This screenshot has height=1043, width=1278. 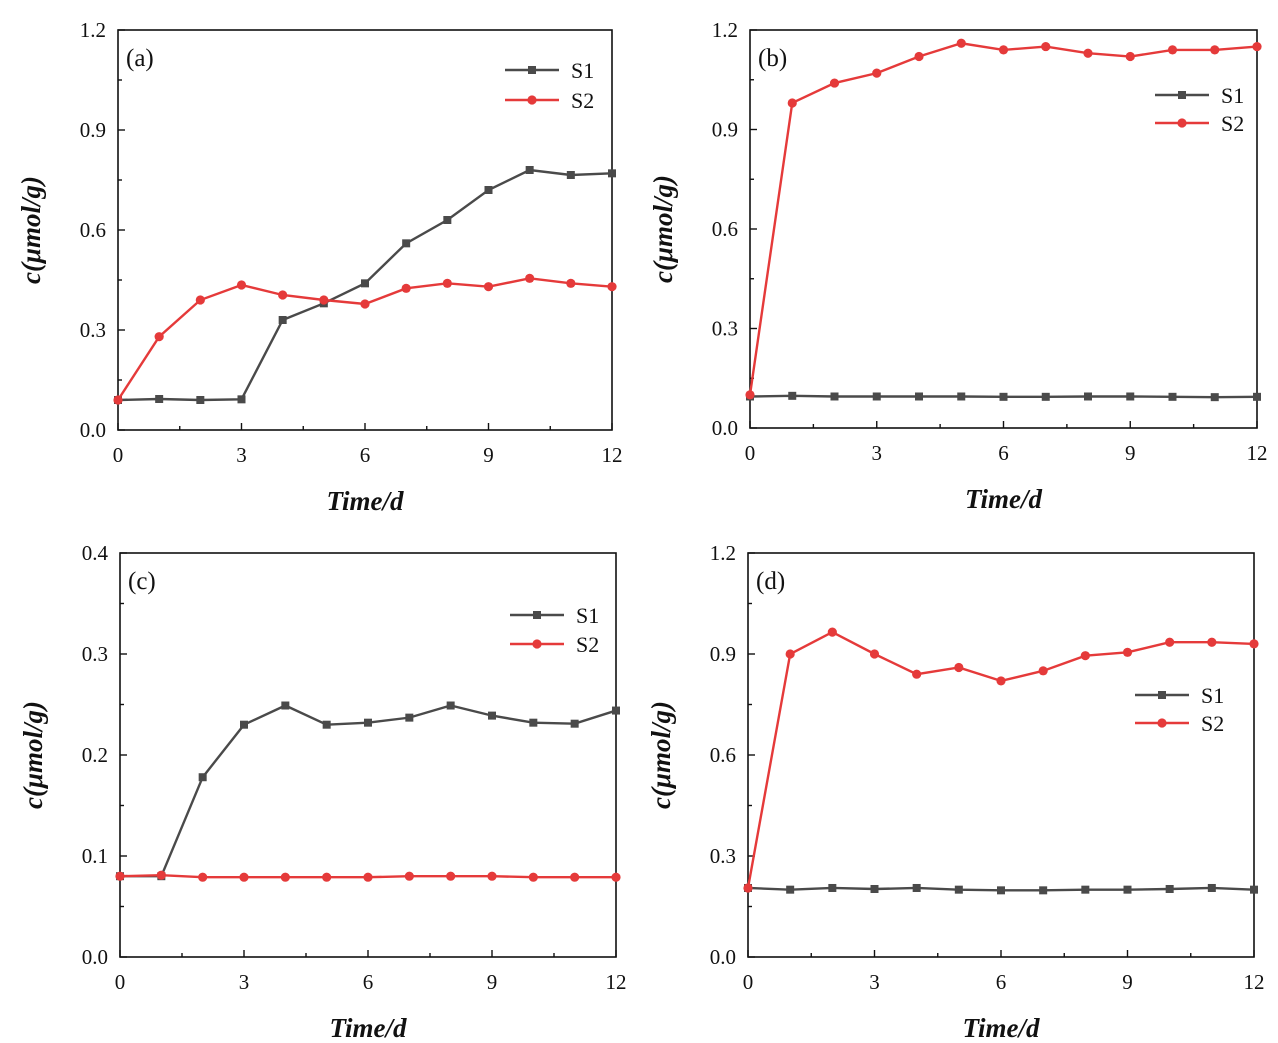 What do you see at coordinates (1199, 95) in the screenshot?
I see `legend-entry-S1: S1` at bounding box center [1199, 95].